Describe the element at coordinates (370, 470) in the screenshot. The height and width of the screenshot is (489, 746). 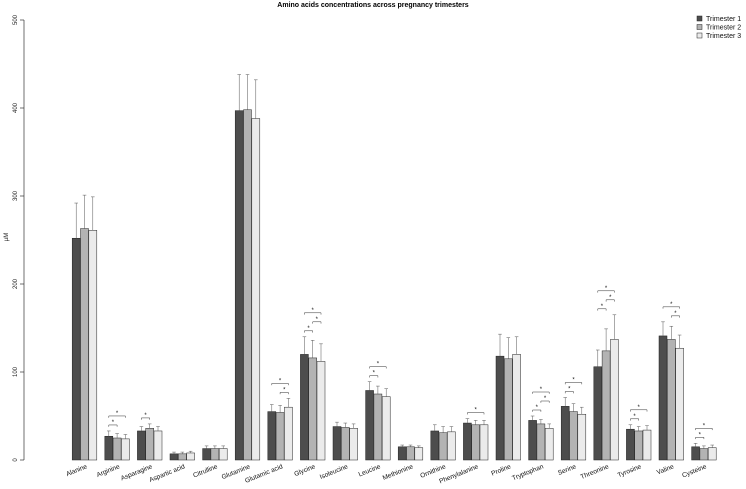
I see `category-label: Leucine` at that location.